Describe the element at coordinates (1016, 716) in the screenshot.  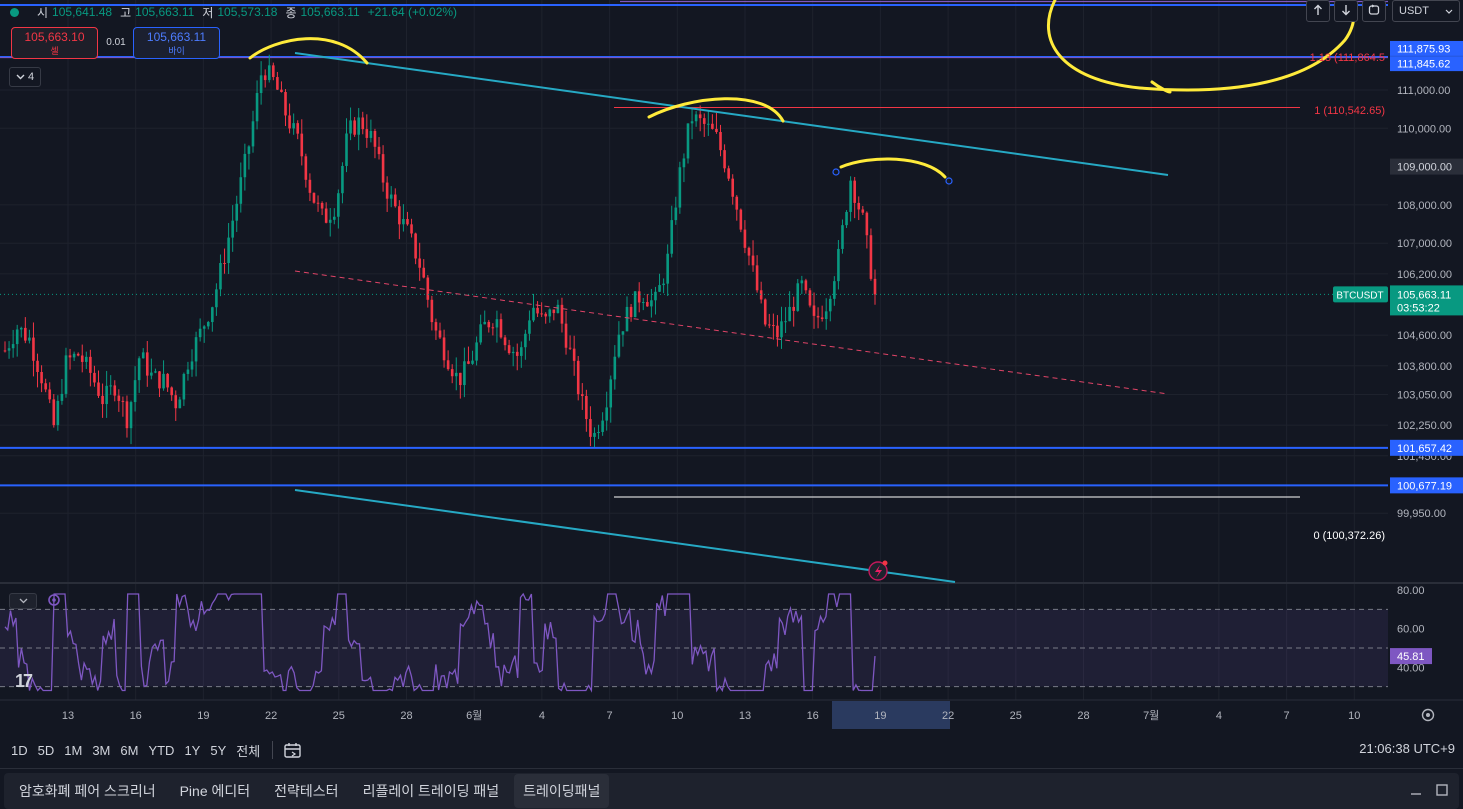
I see `time-axis-tick: 25` at that location.